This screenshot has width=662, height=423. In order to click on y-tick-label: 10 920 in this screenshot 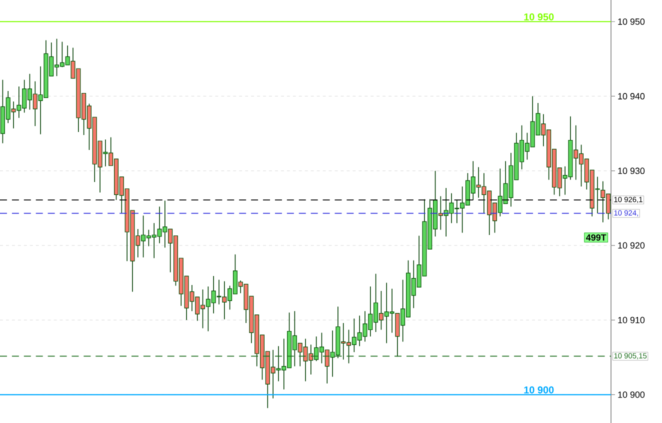, I will do `click(631, 245)`.